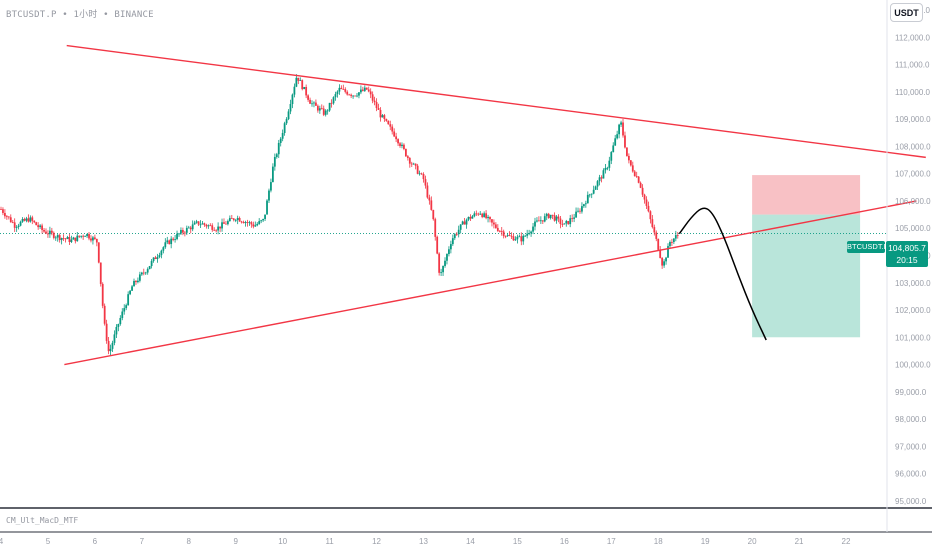  I want to click on symbol-title: BTCUSDT.P • 1小时 • BINANCE, so click(80, 13).